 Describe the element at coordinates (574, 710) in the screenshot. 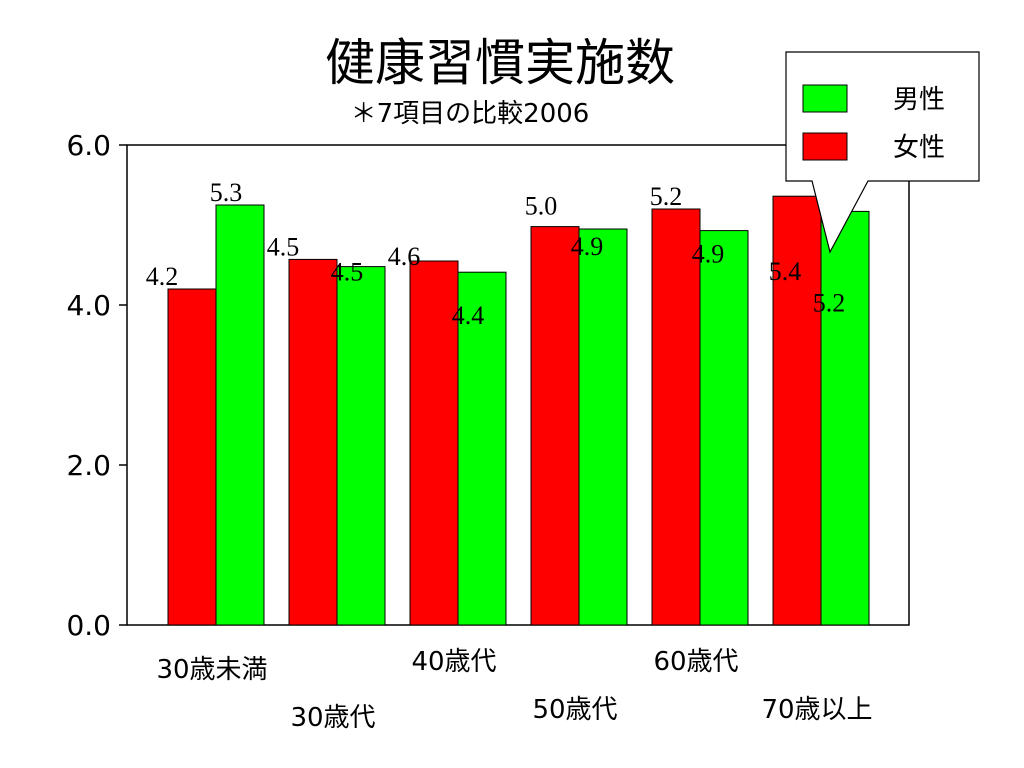

I see `x-tick-label-3: 50歳代` at that location.